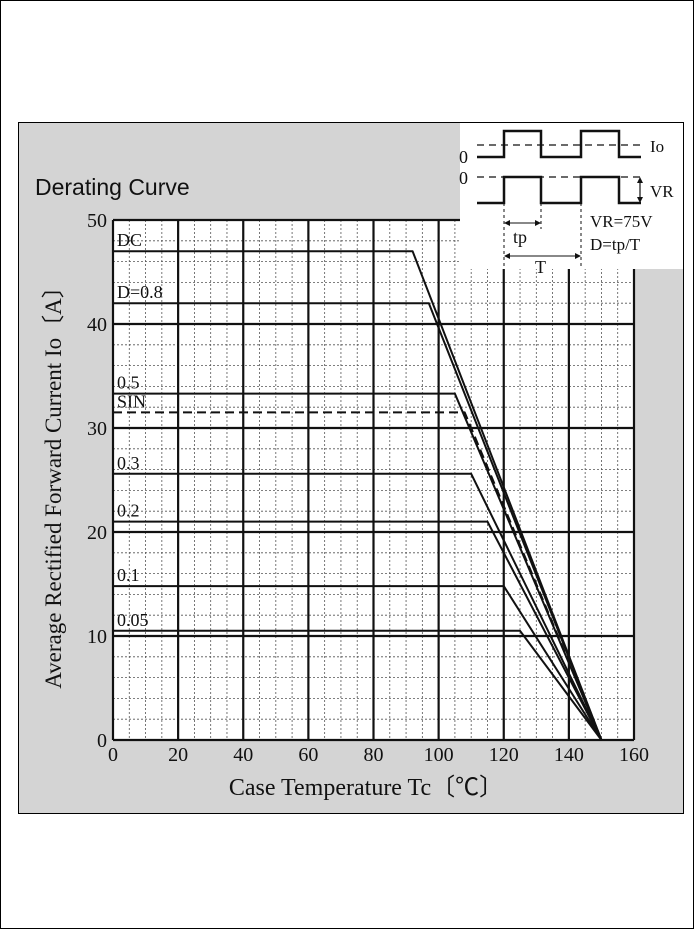 Image resolution: width=694 pixels, height=929 pixels. Describe the element at coordinates (640, 200) in the screenshot. I see `vr-arrow-down` at that location.